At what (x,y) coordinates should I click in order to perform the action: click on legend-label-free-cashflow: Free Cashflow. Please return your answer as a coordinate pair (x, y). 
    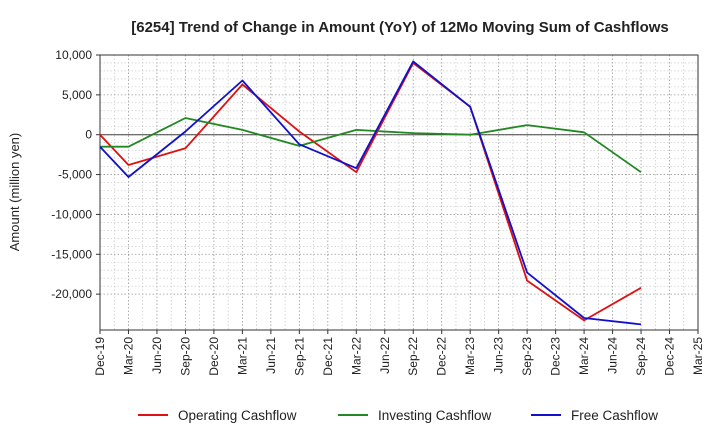
    Looking at the image, I should click on (614, 415).